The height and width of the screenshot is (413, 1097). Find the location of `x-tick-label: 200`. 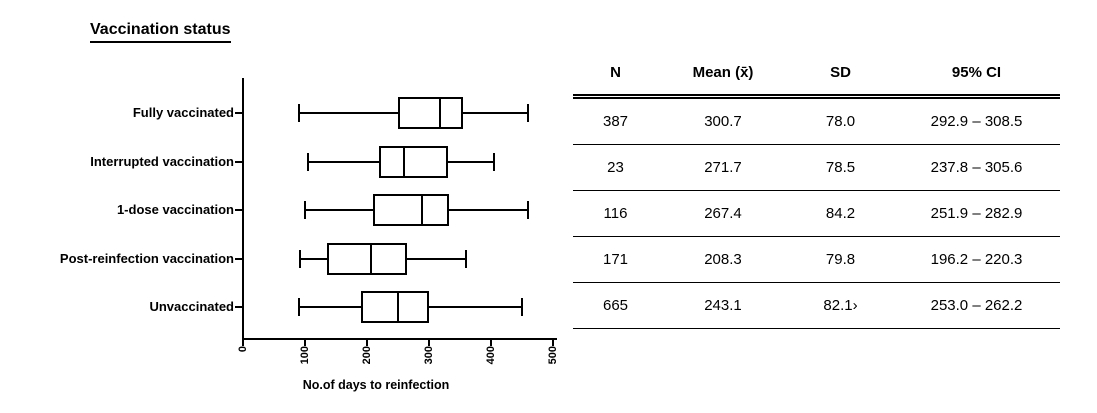

x-tick-label: 200 is located at coordinates (367, 355).